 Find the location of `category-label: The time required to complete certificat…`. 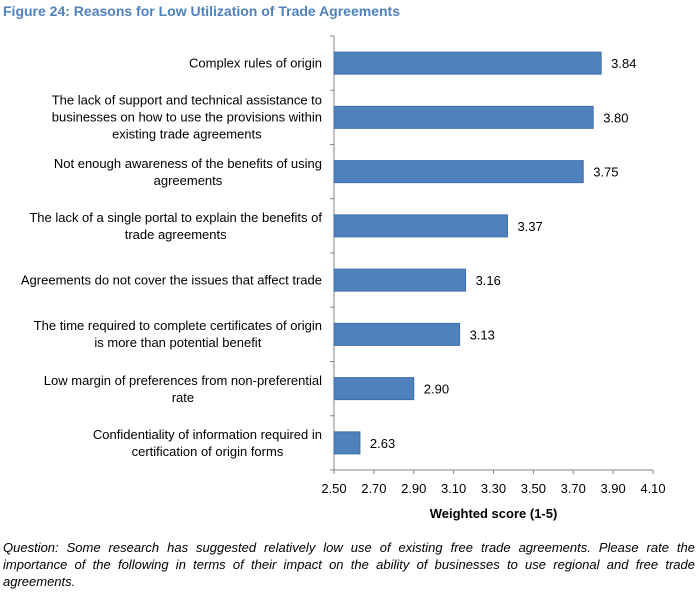

category-label: The time required to complete certificat… is located at coordinates (178, 334).